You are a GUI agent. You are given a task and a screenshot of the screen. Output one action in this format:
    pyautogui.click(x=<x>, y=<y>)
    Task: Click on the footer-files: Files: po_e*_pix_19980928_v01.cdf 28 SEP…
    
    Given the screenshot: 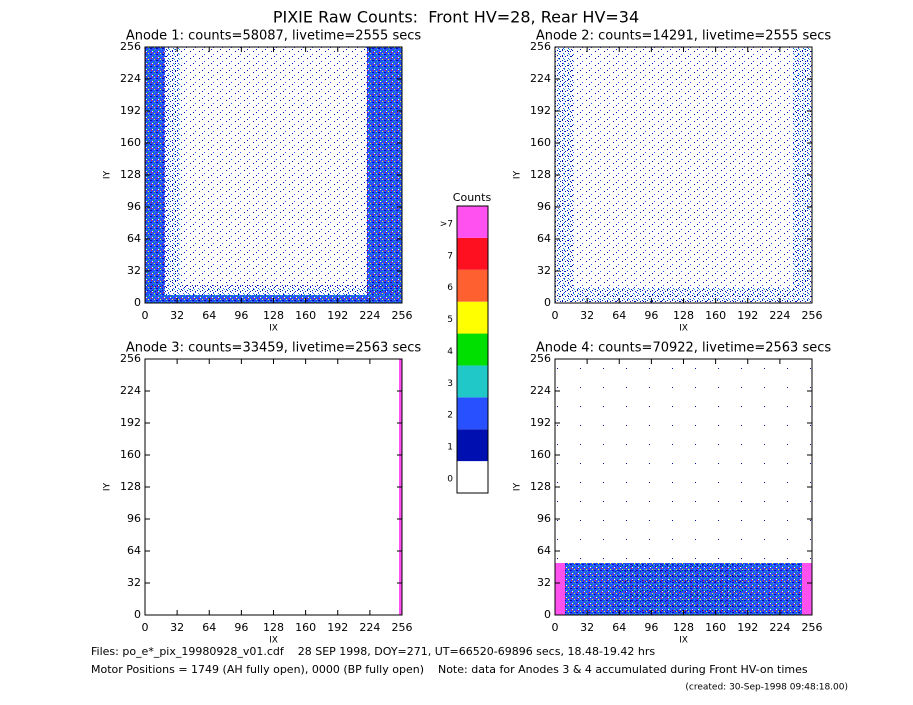 What is the action you would take?
    pyautogui.click(x=373, y=651)
    